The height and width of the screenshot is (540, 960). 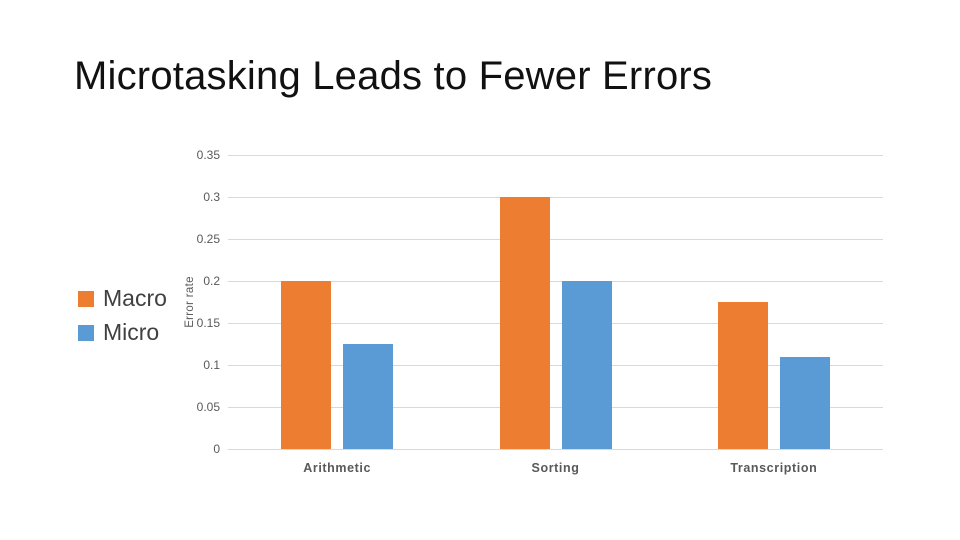 I want to click on bar-micro-transcription, so click(x=804, y=402).